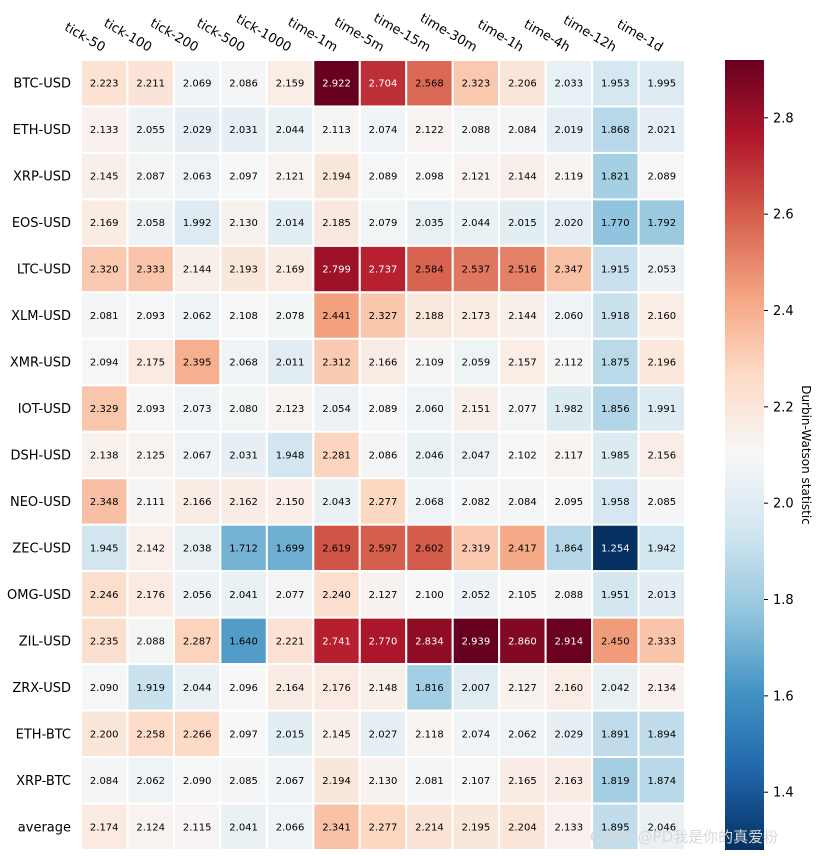 This screenshot has height=856, width=818. Describe the element at coordinates (615, 363) in the screenshot. I see `cell-value-label: 1.875` at that location.